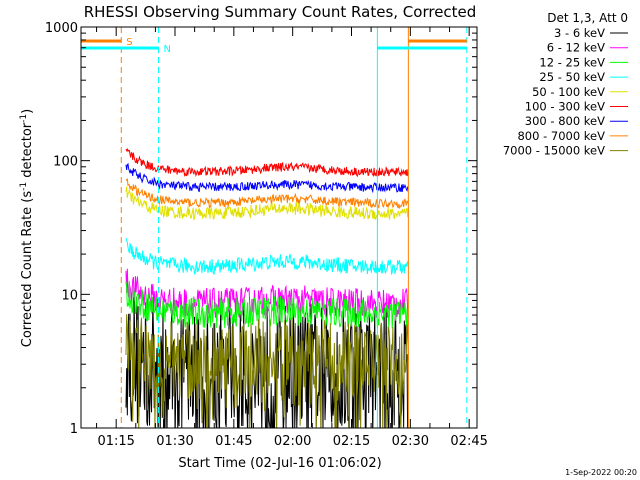  I want to click on y-axis-label-main: Corrected Count Rate (s, so click(27, 269).